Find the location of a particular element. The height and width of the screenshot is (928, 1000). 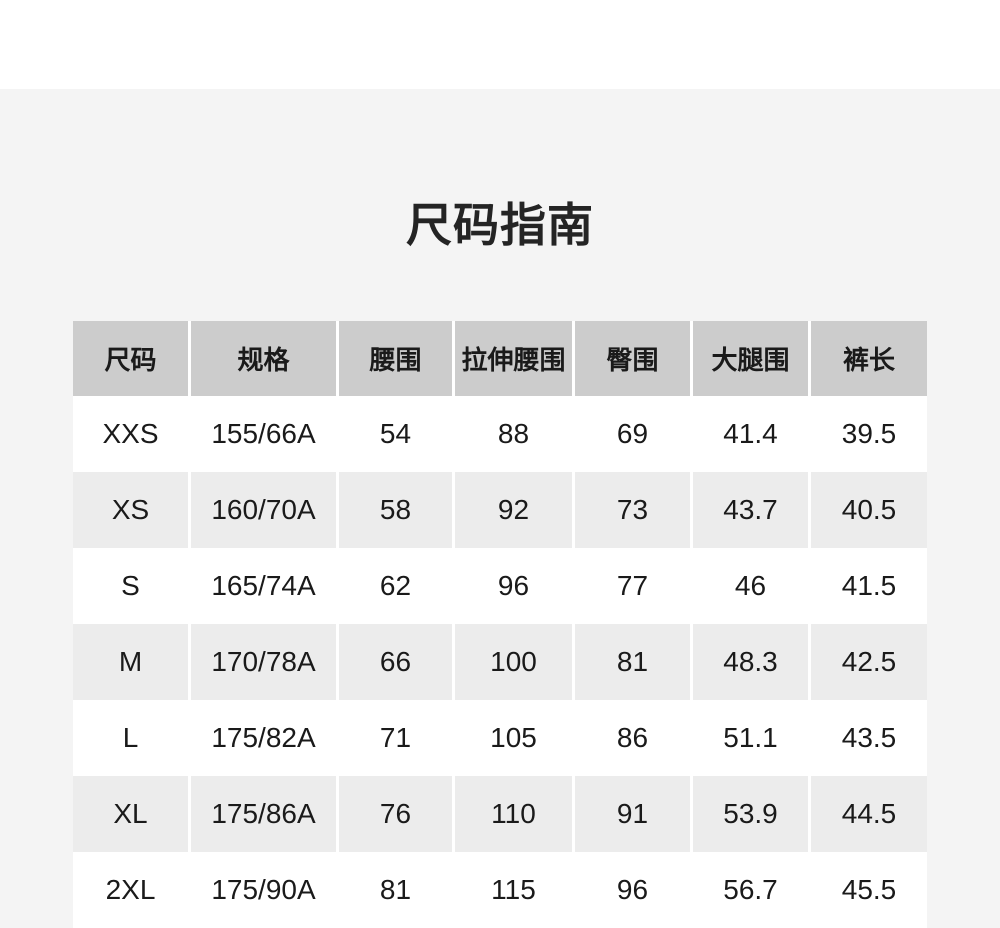

measurement-cell: 100 is located at coordinates (512, 662).